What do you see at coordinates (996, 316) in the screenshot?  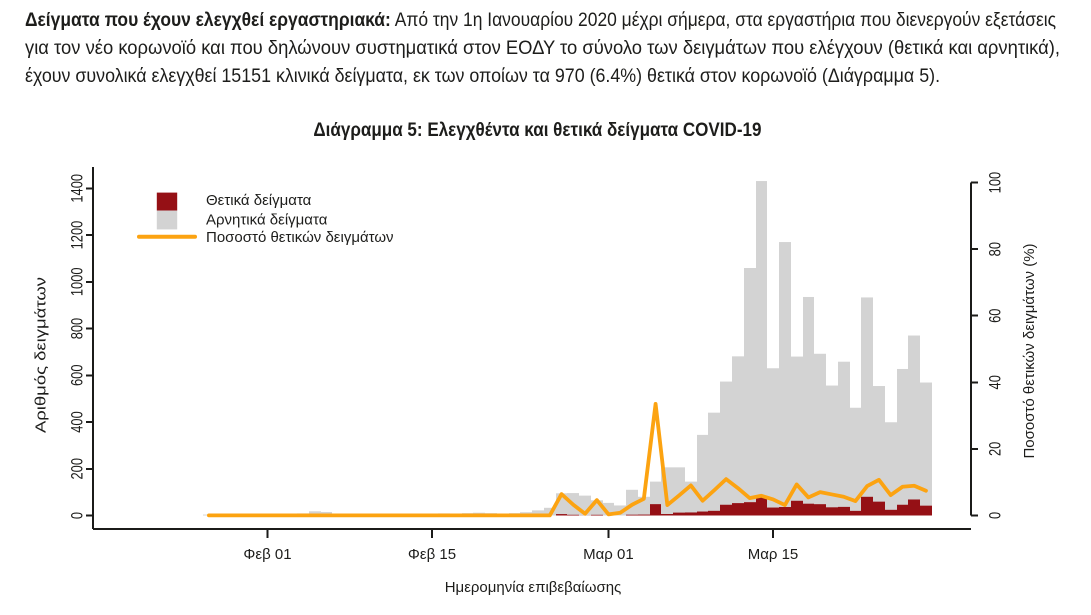 I see `svg-text: 60` at bounding box center [996, 316].